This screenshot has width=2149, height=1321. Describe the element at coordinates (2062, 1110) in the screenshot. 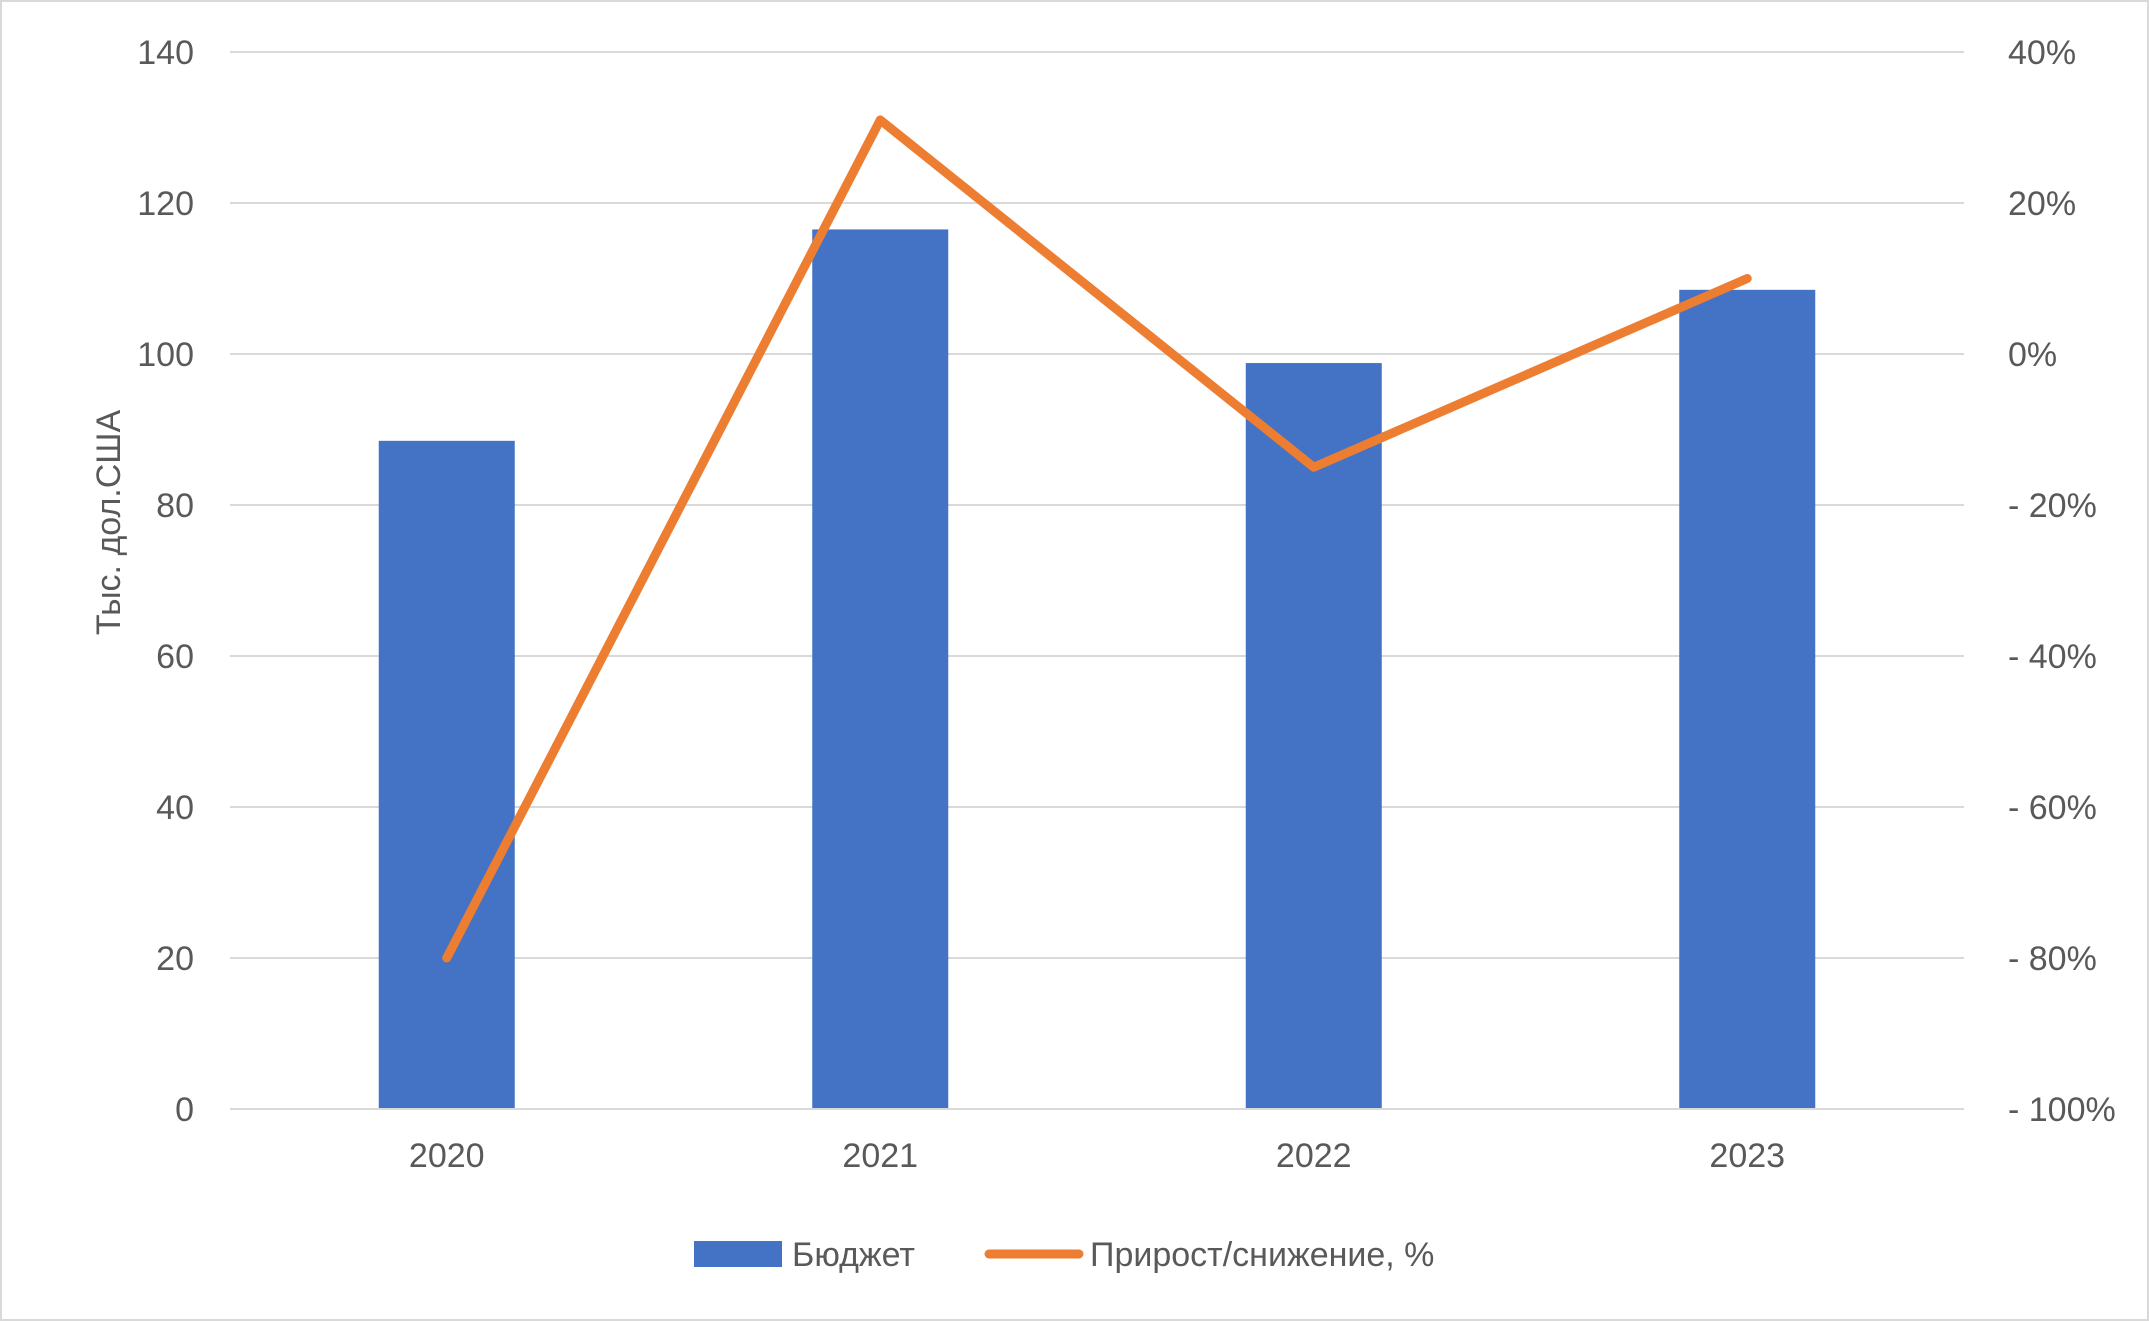

I see `y2-tick-label: - 100%` at that location.